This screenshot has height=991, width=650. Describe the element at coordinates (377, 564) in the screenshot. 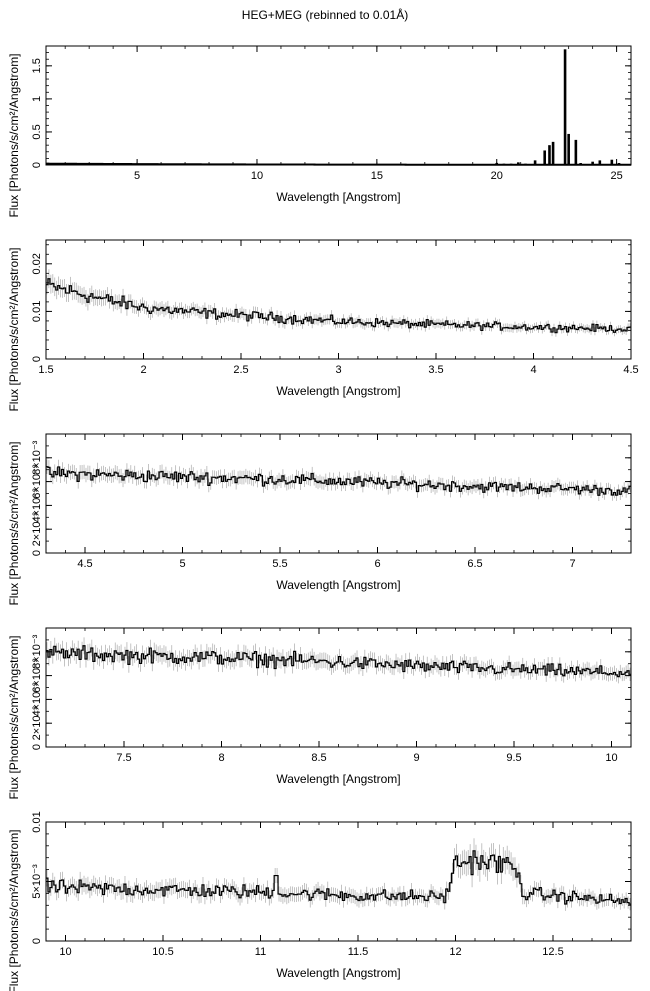

I see `x-tick-label: 6` at that location.